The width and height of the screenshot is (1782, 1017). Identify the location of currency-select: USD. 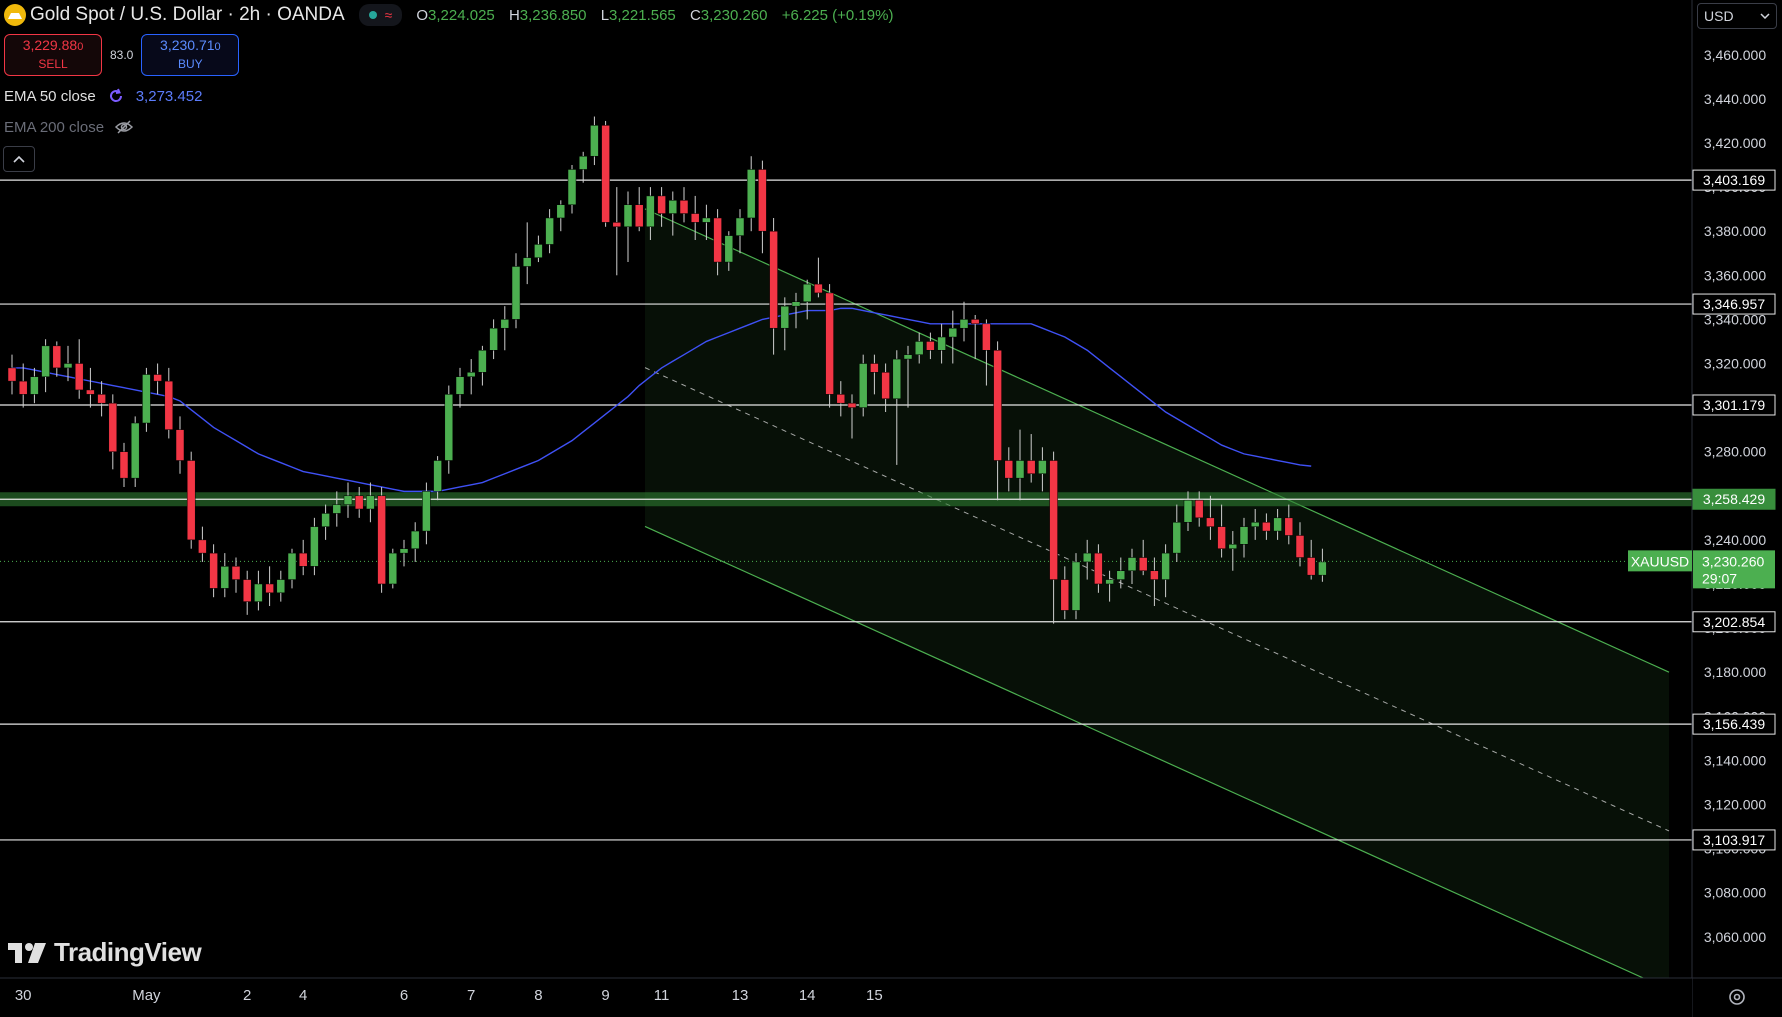
(1737, 16).